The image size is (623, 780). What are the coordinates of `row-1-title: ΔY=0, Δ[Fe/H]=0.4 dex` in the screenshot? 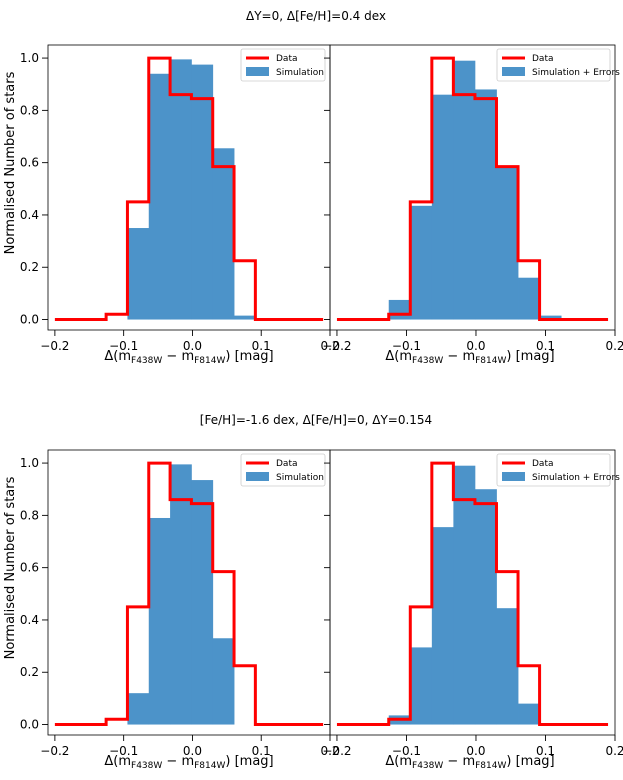 It's located at (316, 16).